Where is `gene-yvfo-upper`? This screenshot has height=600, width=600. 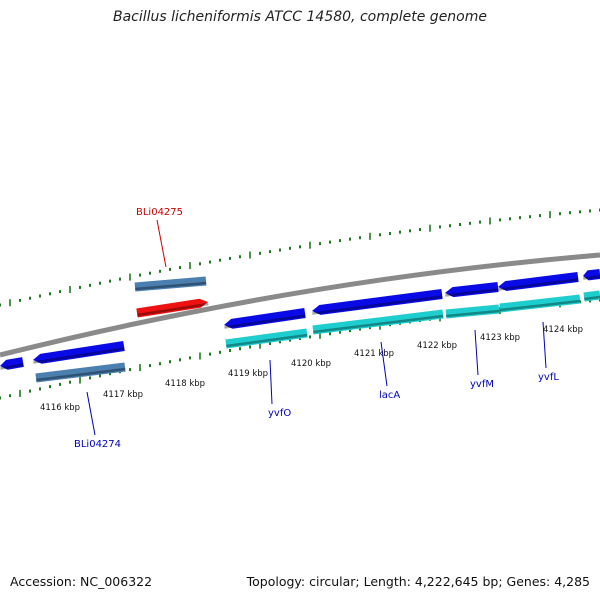
gene-yvfo-upper is located at coordinates (265, 318).